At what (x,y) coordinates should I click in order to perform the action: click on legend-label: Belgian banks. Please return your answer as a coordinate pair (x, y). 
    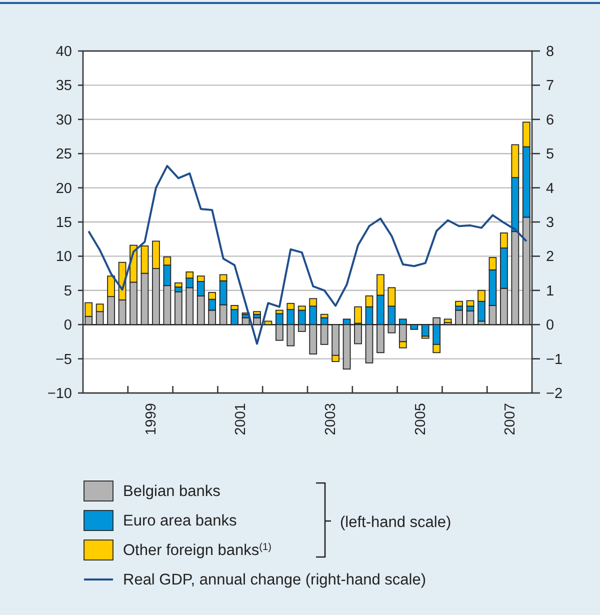
    Looking at the image, I should click on (172, 491).